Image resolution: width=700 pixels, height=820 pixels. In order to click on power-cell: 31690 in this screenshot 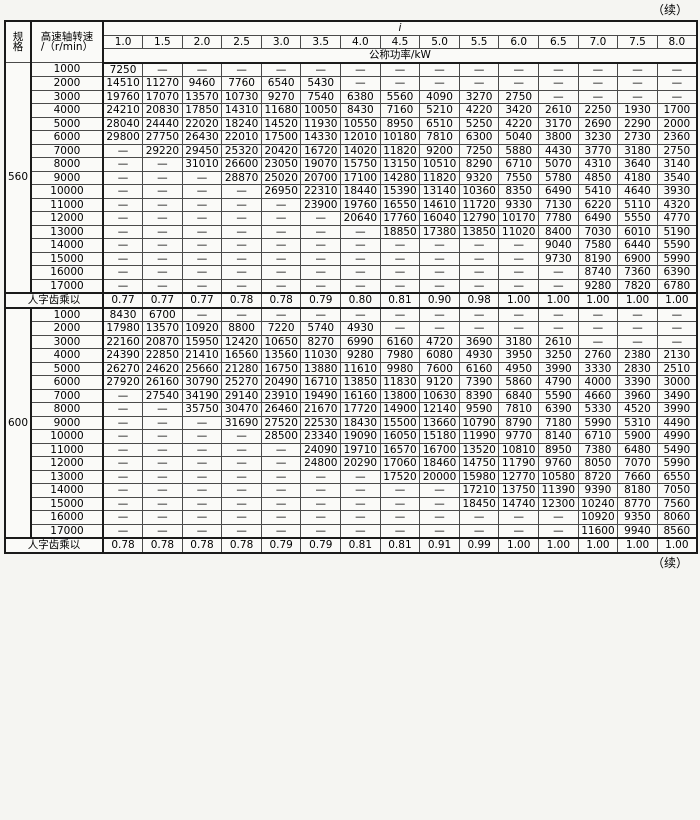, I will do `click(241, 422)`.